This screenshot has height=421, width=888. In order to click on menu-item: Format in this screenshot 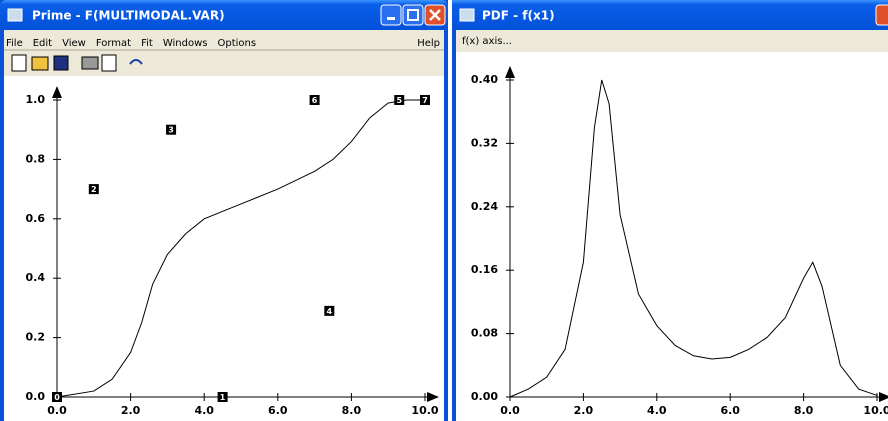, I will do `click(113, 43)`.